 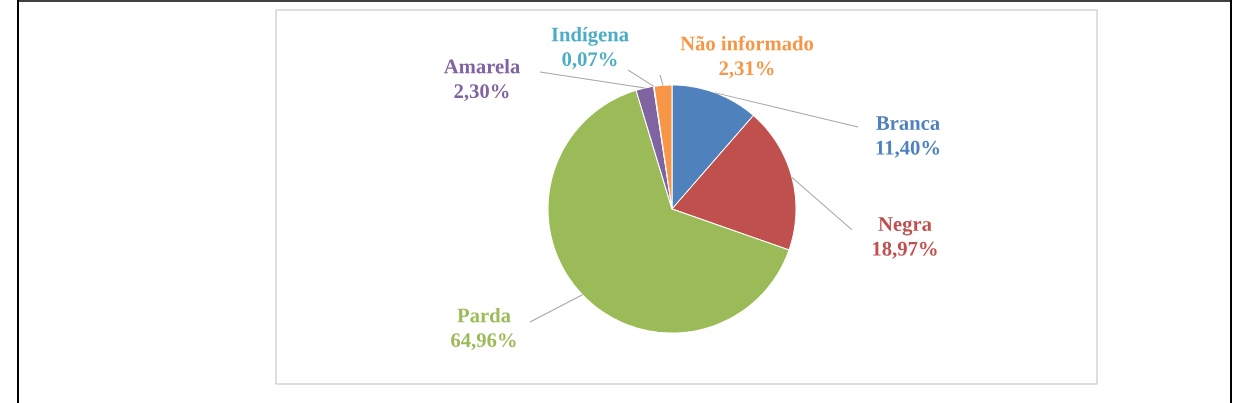 I want to click on slice-label: Indígena, so click(x=590, y=36).